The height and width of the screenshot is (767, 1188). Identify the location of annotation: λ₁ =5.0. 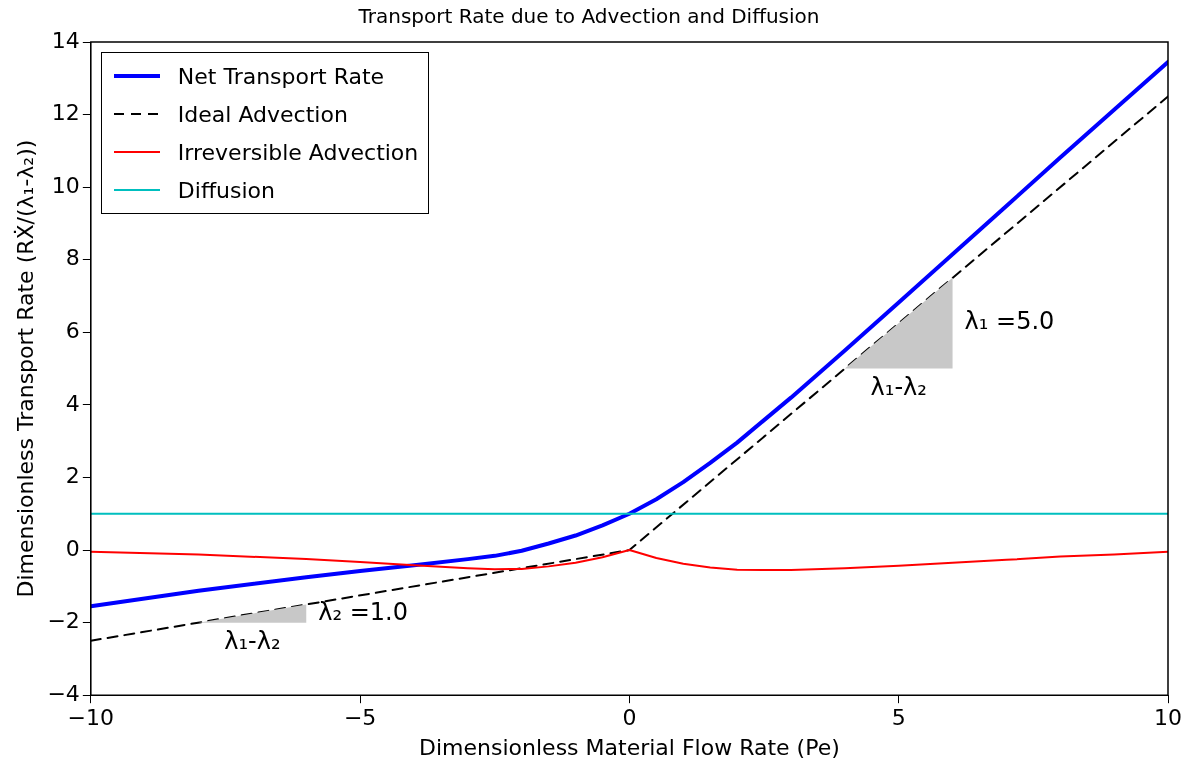
(1009, 321).